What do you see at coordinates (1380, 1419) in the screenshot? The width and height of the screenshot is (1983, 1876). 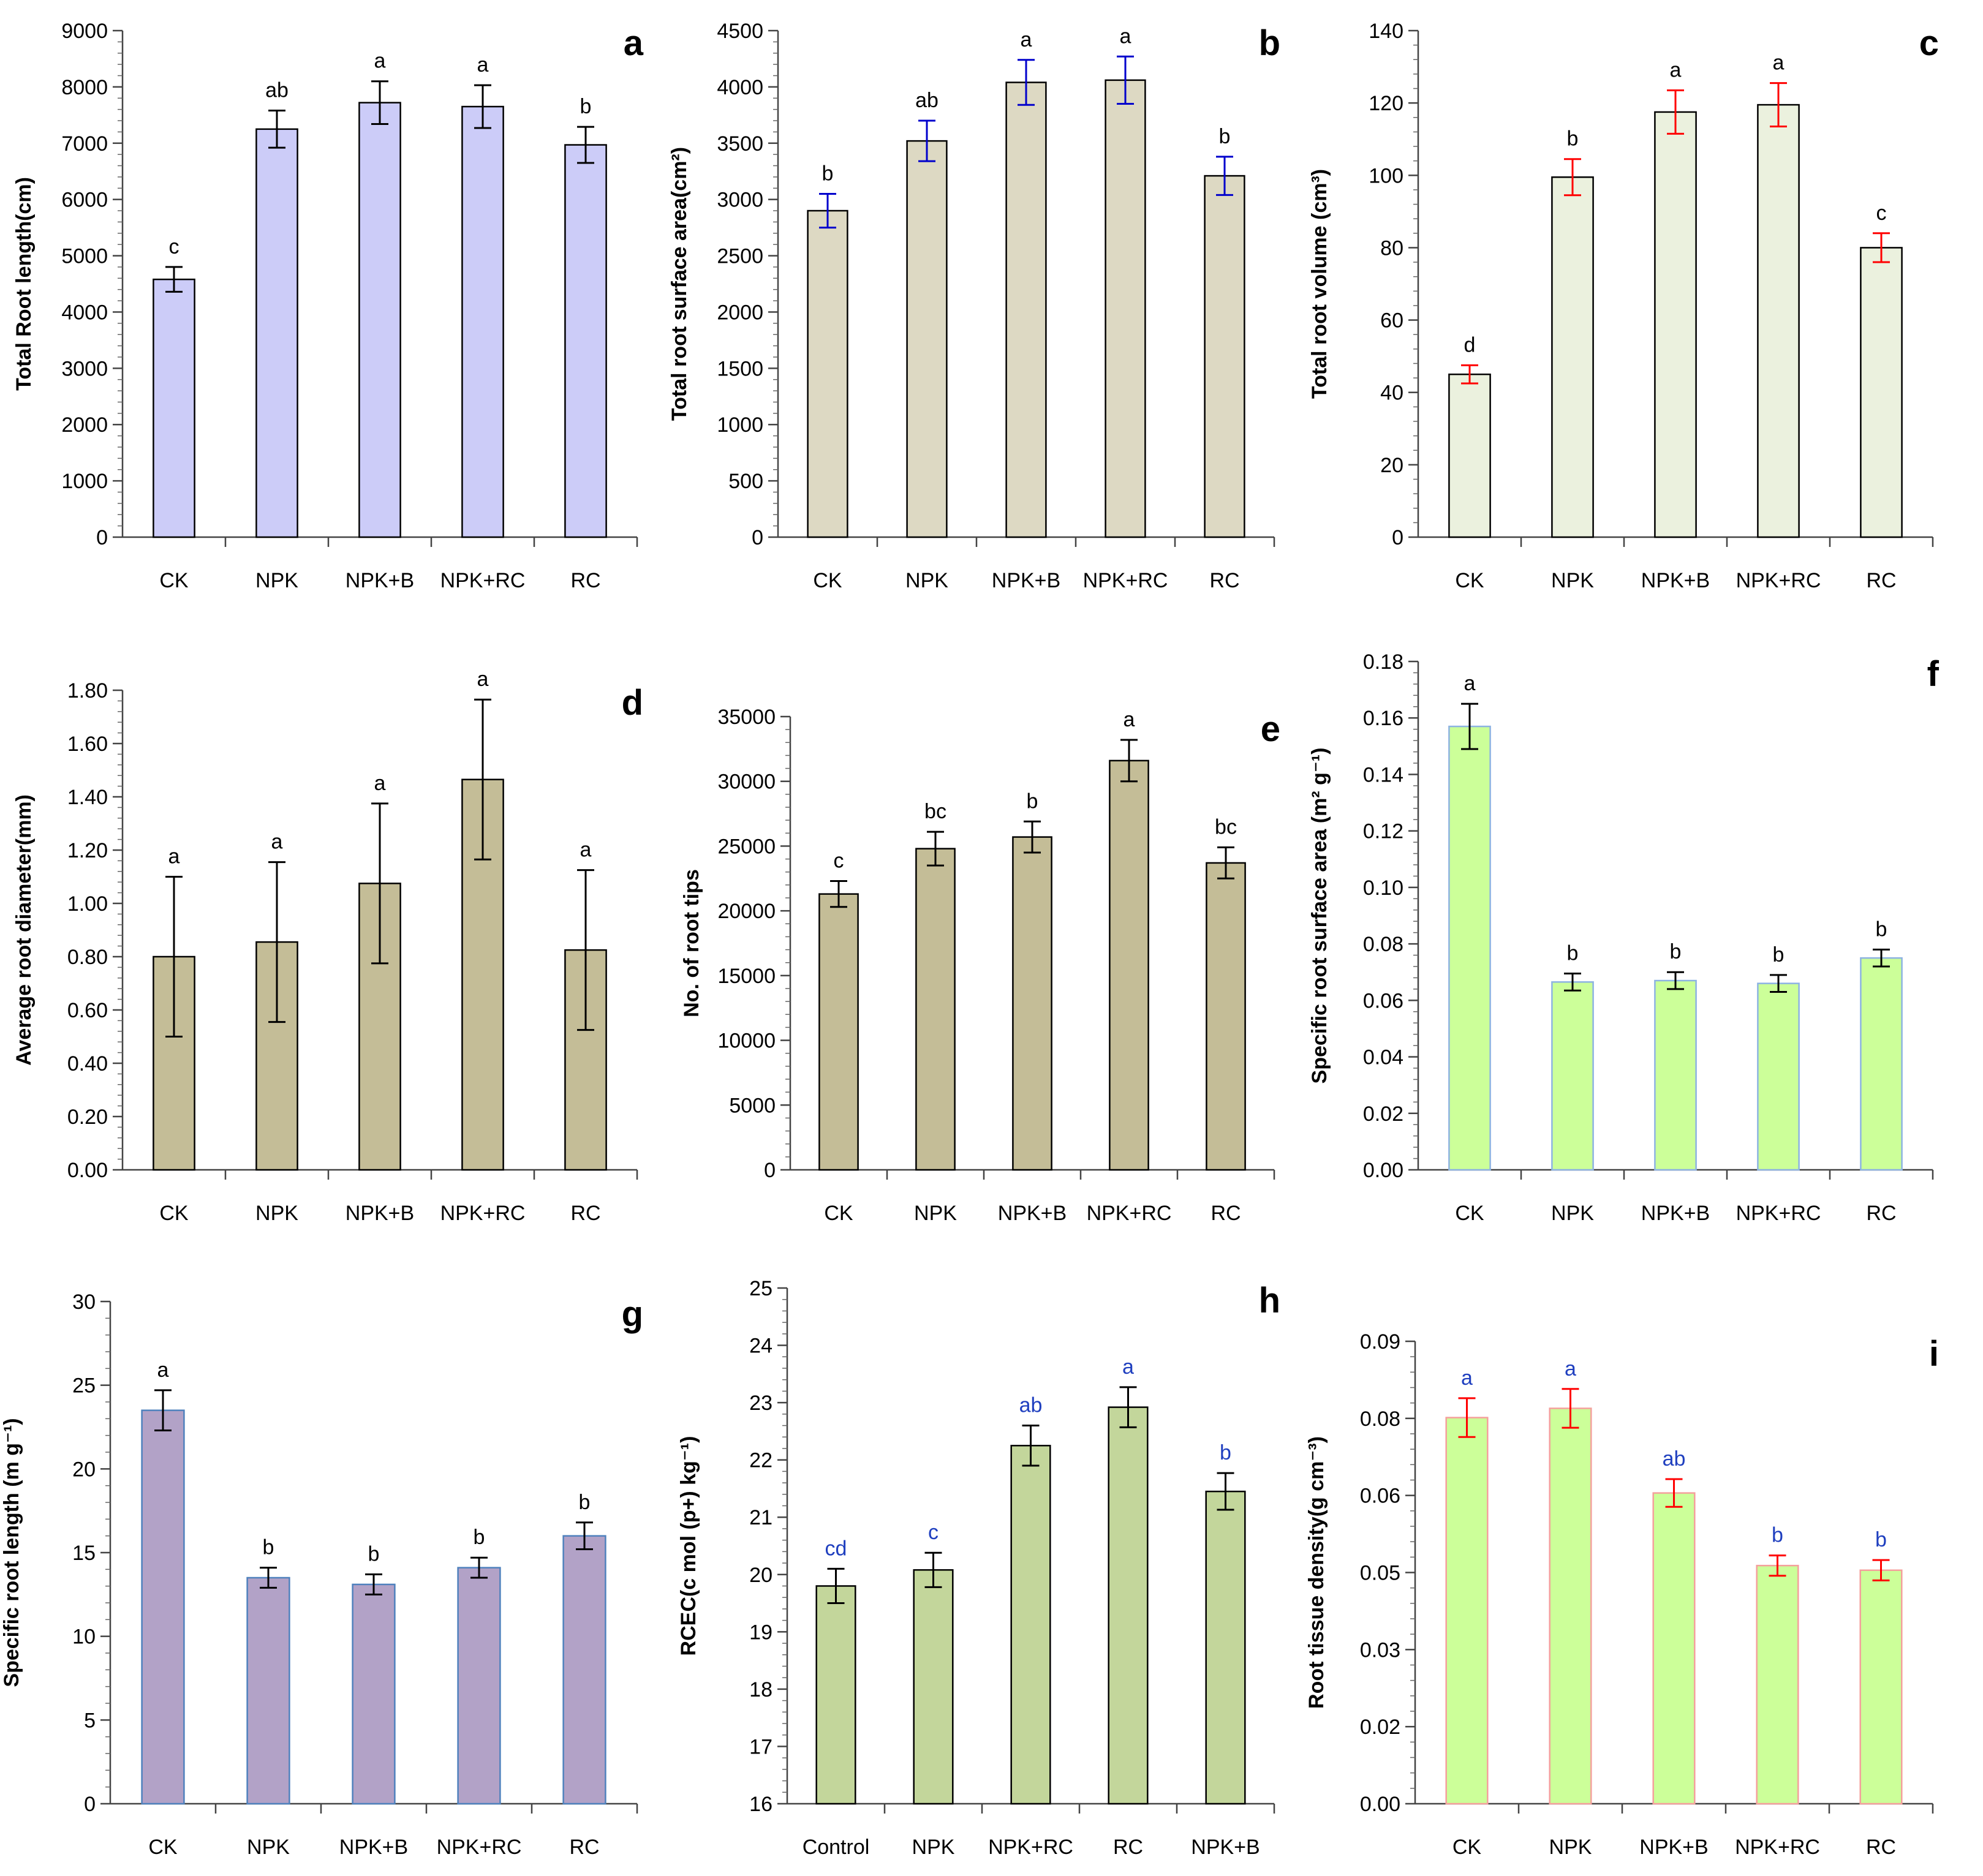 I see `y-tick-label: 0.08` at bounding box center [1380, 1419].